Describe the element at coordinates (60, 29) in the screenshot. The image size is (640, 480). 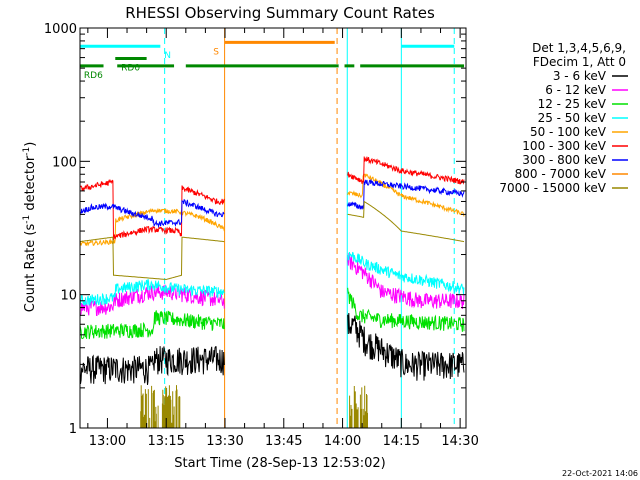
I see `y-tick-label: 1000` at that location.